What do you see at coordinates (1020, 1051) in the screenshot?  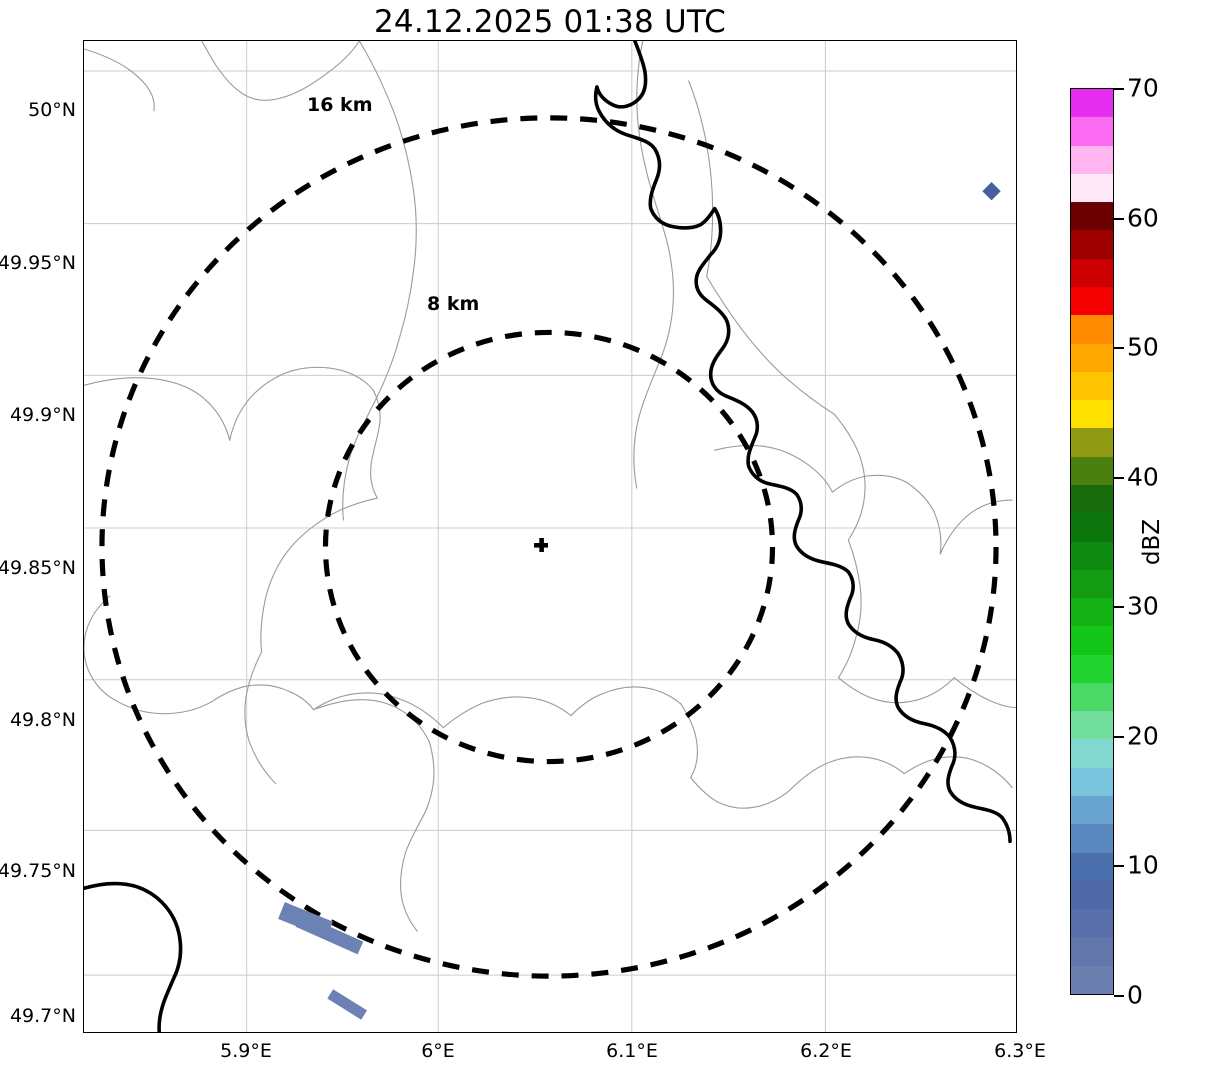 I see `x-tick-label-4: 6.3°E` at bounding box center [1020, 1051].